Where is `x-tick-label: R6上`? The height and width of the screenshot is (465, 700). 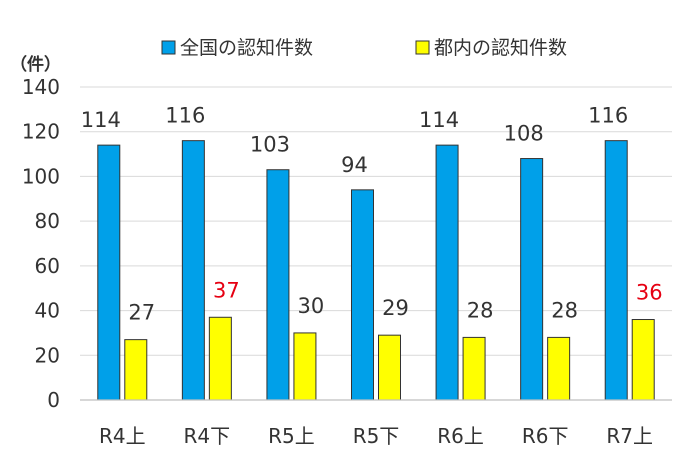 x-tick-label: R6上 is located at coordinates (460, 436).